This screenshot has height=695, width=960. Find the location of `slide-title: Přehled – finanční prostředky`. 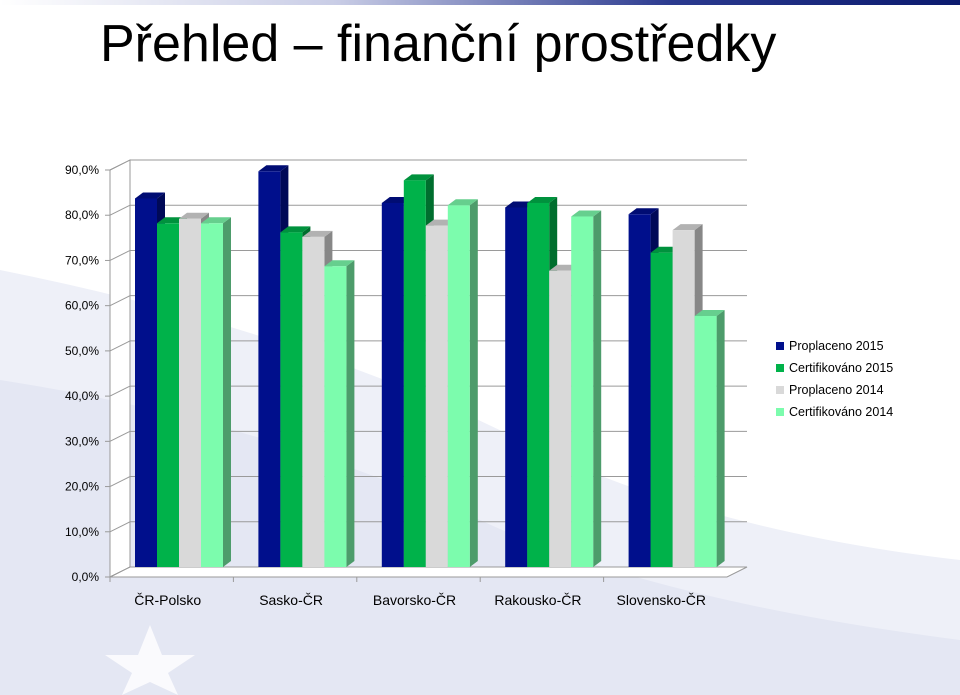

slide-title: Přehled – finanční prostředky is located at coordinates (438, 44).